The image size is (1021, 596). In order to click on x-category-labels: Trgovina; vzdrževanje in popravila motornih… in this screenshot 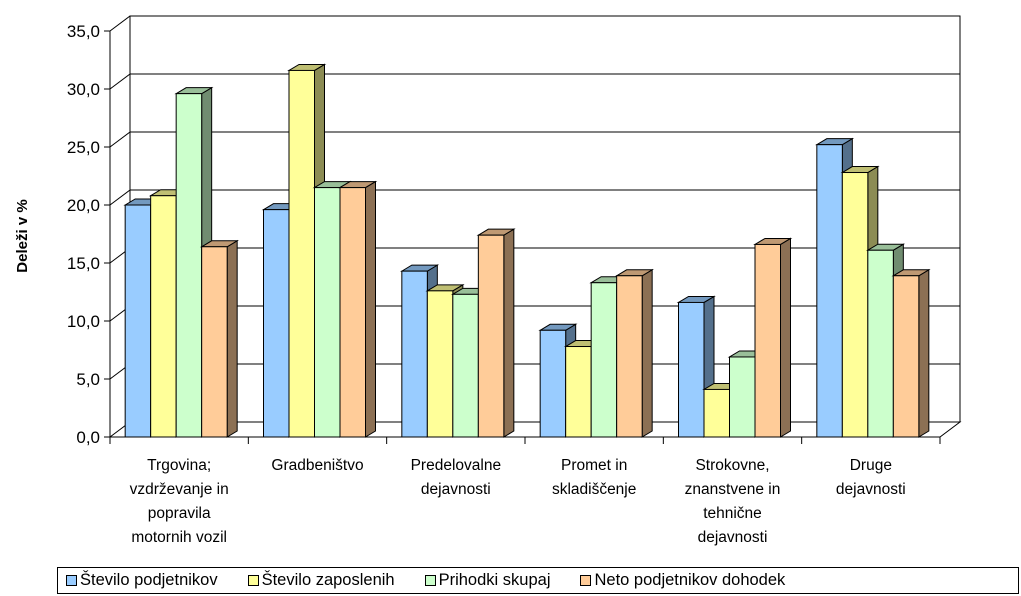, I will do `click(518, 501)`.